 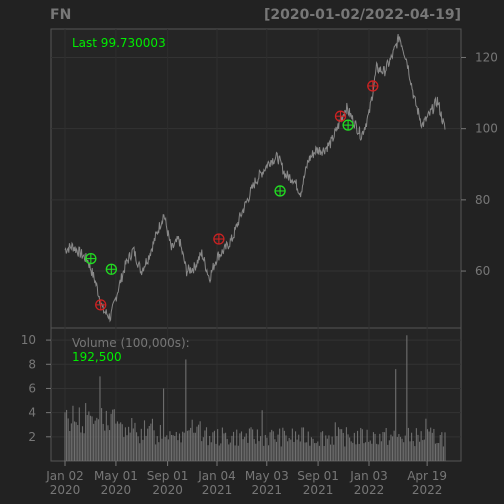 I want to click on x-tick-label: Jan 04, so click(x=216, y=476).